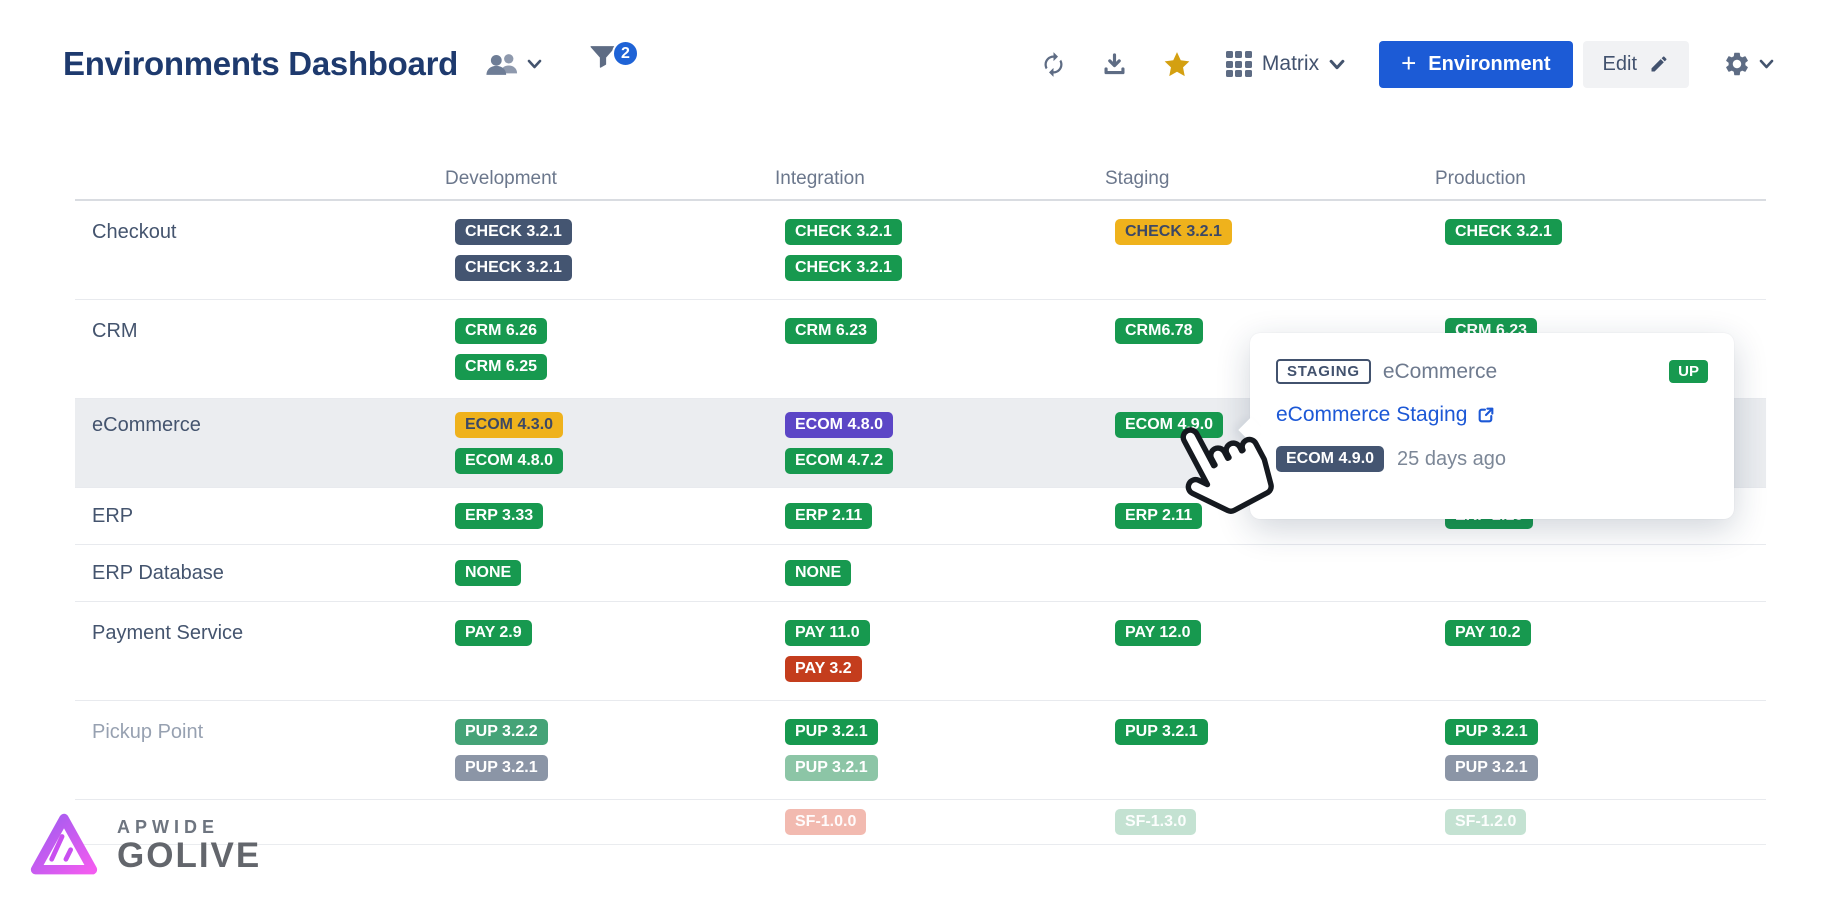  I want to click on table-row: SF-1.0.0 SF-1.3.0 SF-1.2.0, so click(920, 822).